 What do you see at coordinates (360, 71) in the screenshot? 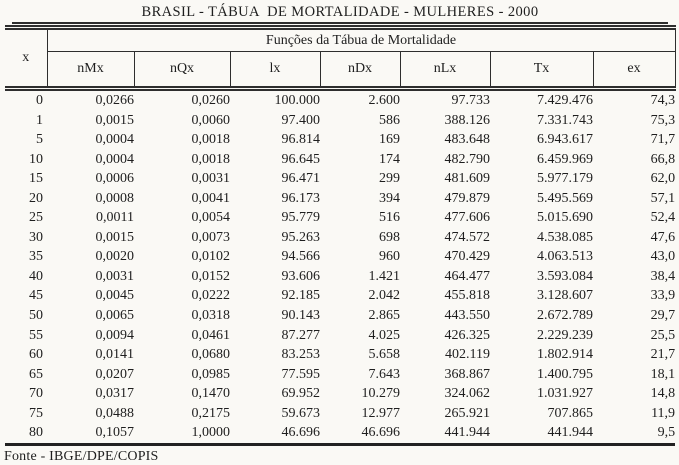
I see `column-header-ndx: nDx` at bounding box center [360, 71].